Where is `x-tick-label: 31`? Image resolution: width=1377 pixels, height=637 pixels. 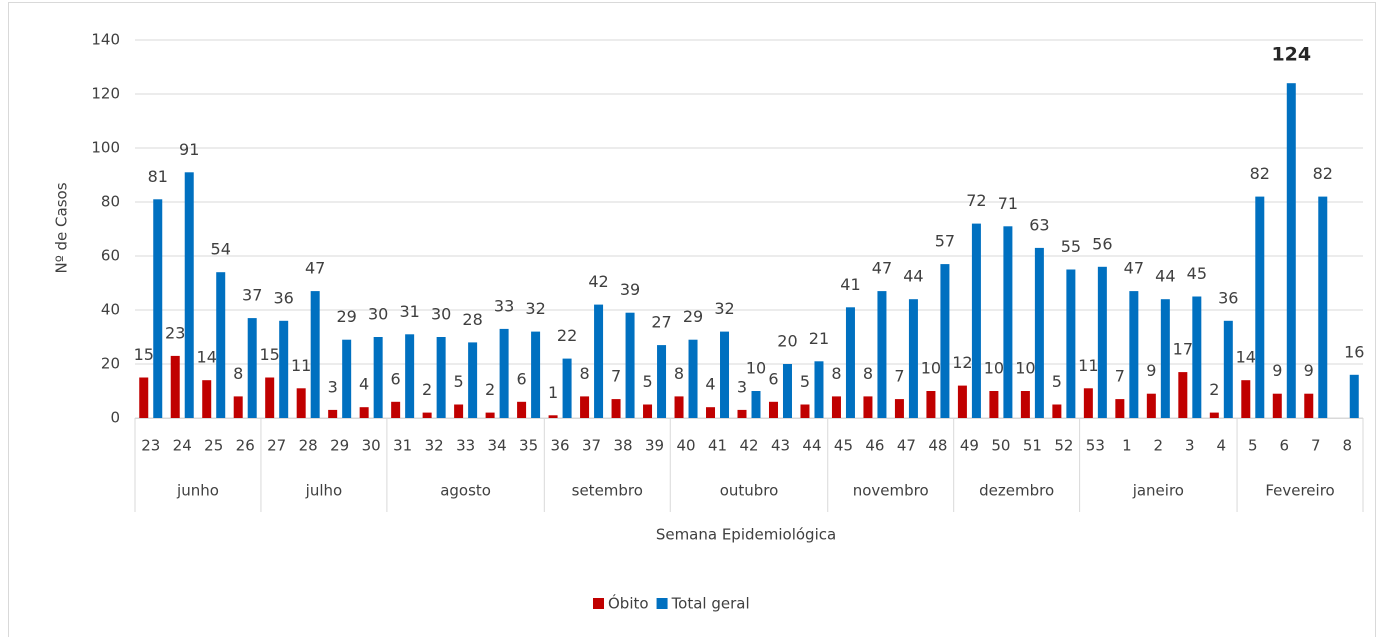
x-tick-label: 31 is located at coordinates (402, 446).